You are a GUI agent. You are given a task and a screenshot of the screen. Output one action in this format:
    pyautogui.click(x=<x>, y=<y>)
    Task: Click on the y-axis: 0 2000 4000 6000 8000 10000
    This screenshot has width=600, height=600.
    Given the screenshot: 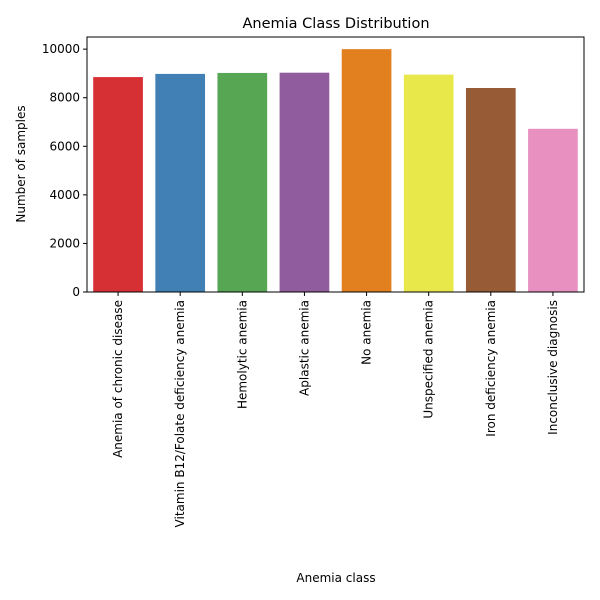 What is the action you would take?
    pyautogui.click(x=64, y=170)
    